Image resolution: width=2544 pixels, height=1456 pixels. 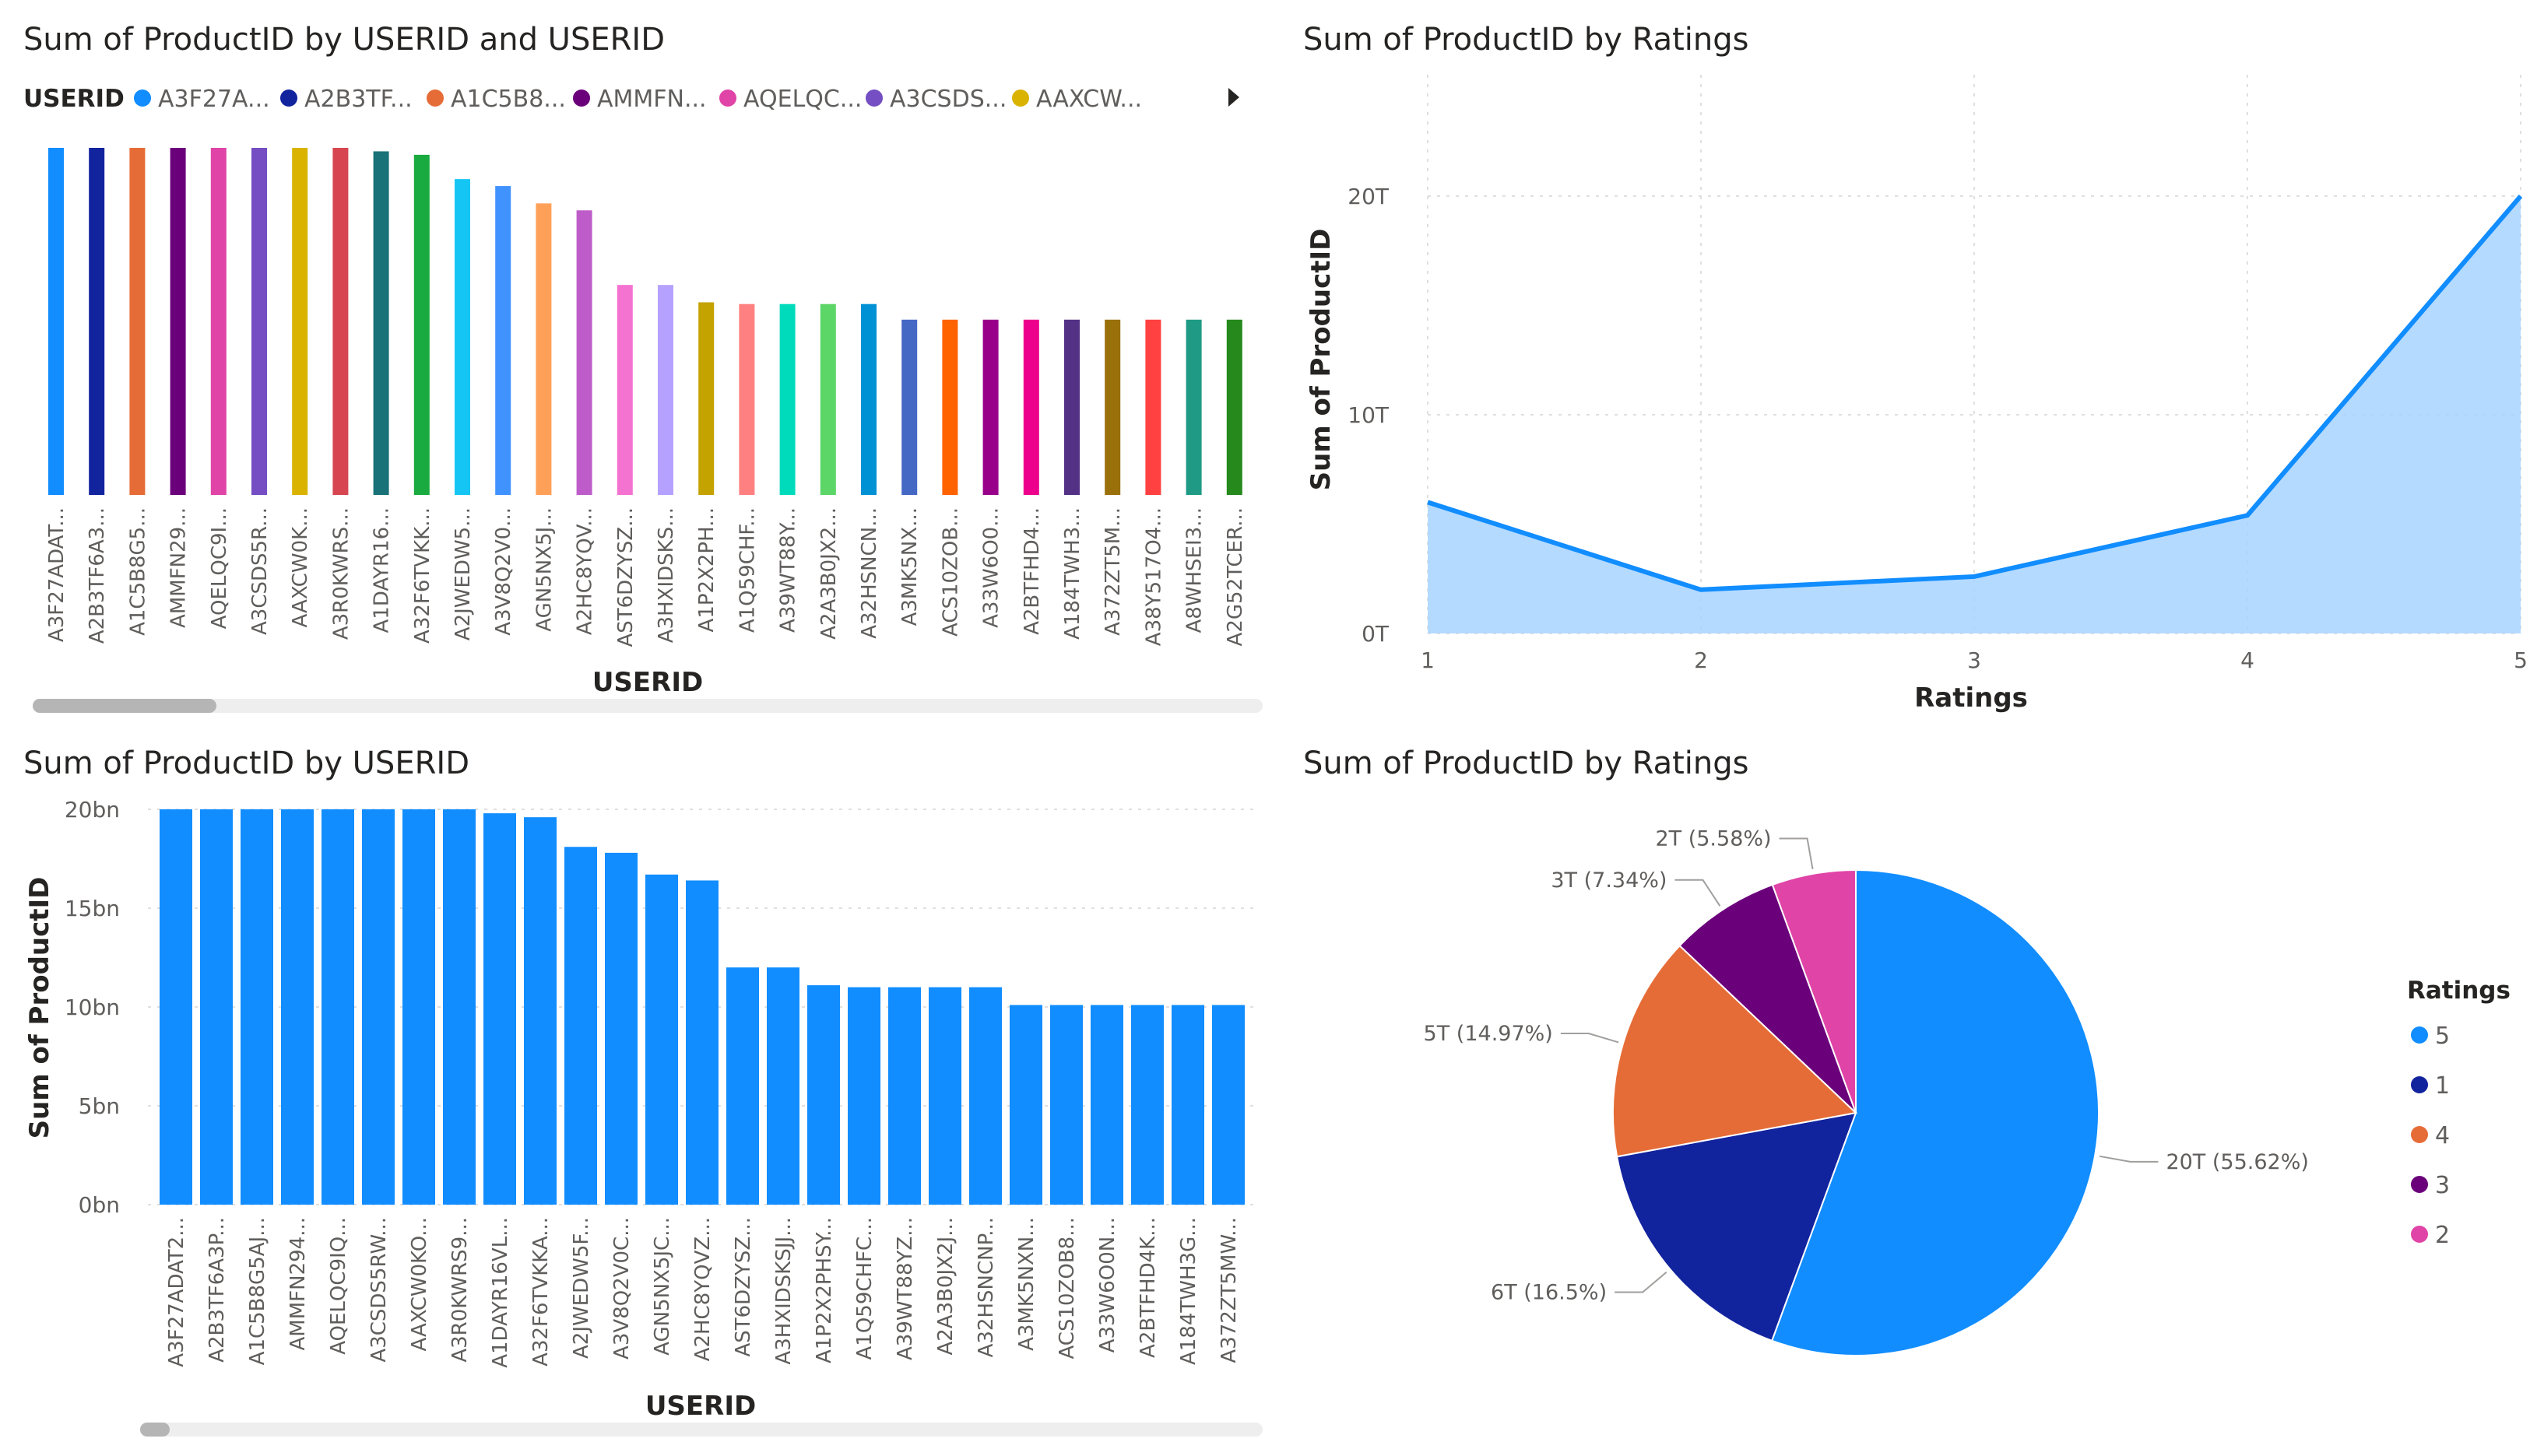 What do you see at coordinates (2443, 1037) in the screenshot?
I see `legend-label-0: 5` at bounding box center [2443, 1037].